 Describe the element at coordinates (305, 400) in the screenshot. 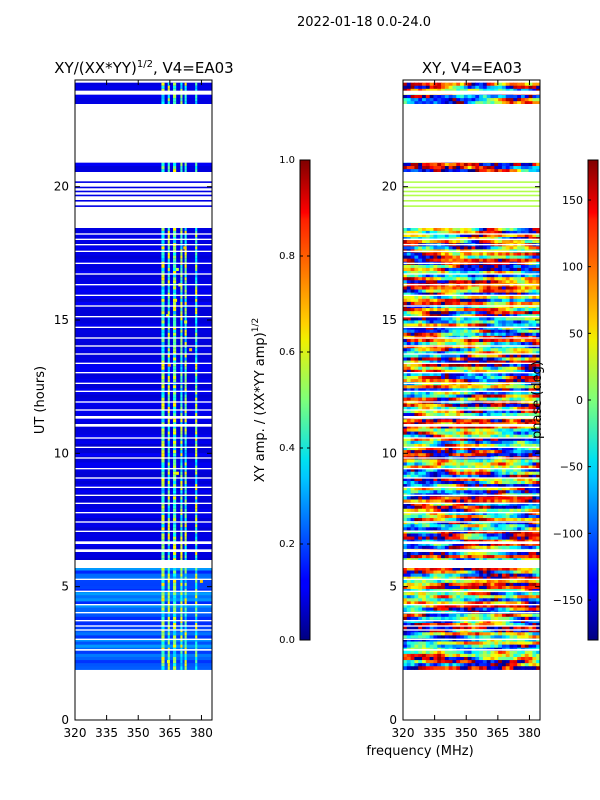

I see `amplitude-colorbar-gradient` at that location.